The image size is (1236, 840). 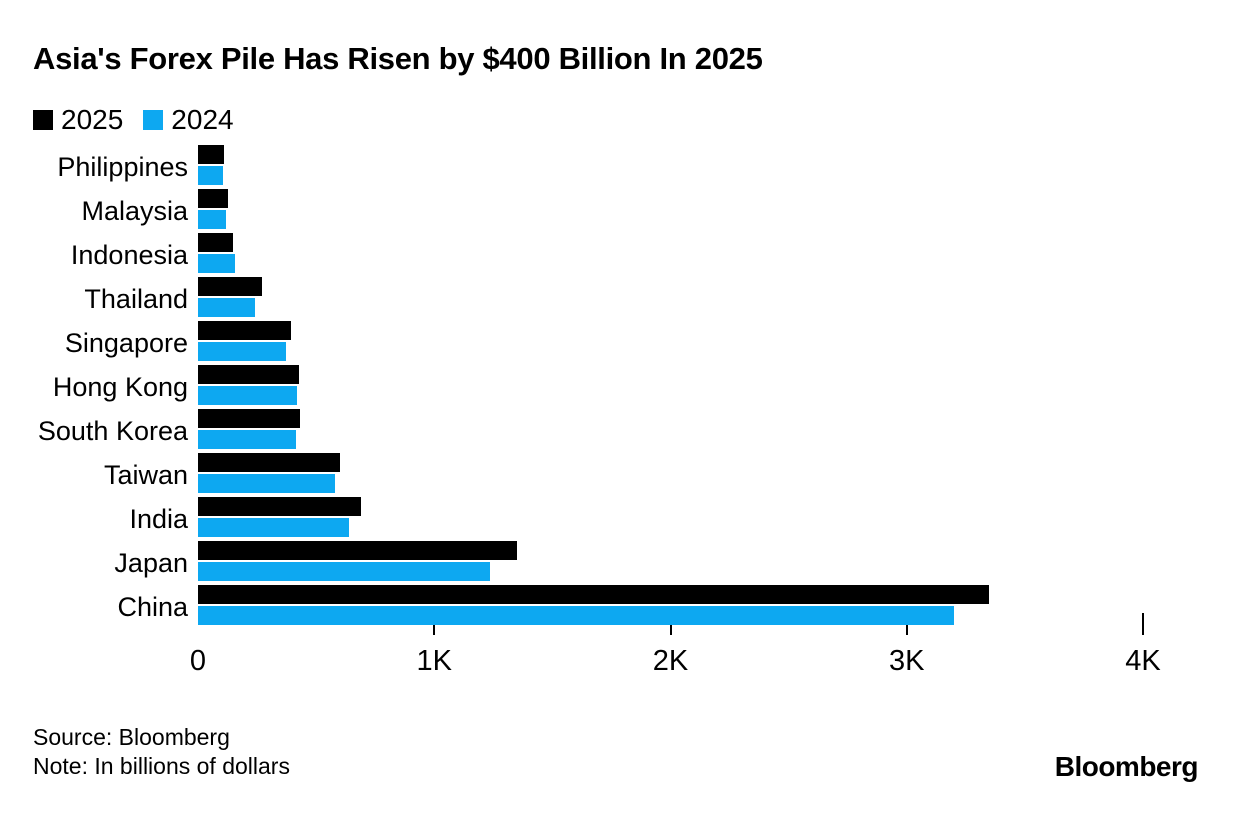 What do you see at coordinates (434, 661) in the screenshot?
I see `axis-label-1k: 1K` at bounding box center [434, 661].